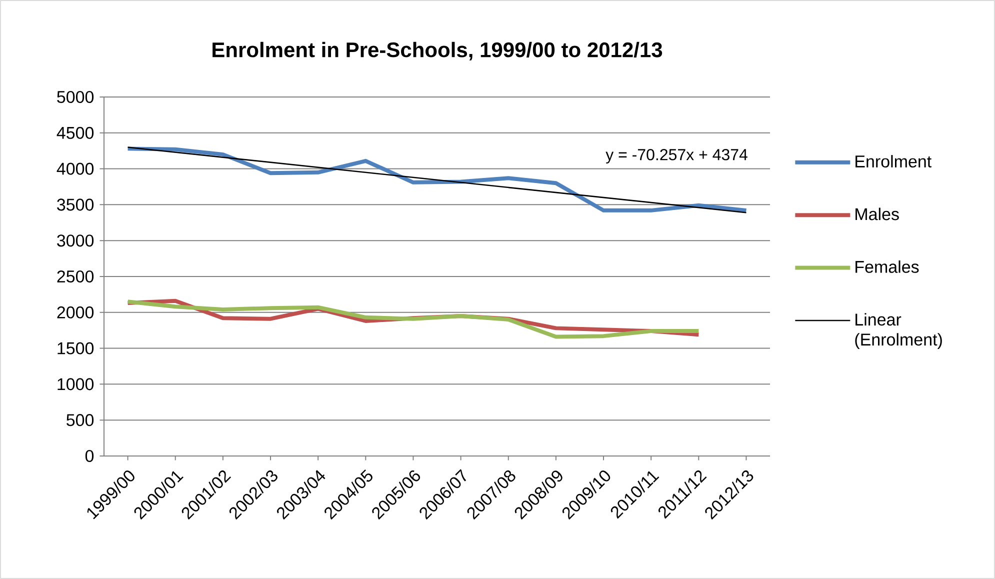 The image size is (995, 579). Describe the element at coordinates (75, 276) in the screenshot. I see `y-tick-label: 2500` at that location.